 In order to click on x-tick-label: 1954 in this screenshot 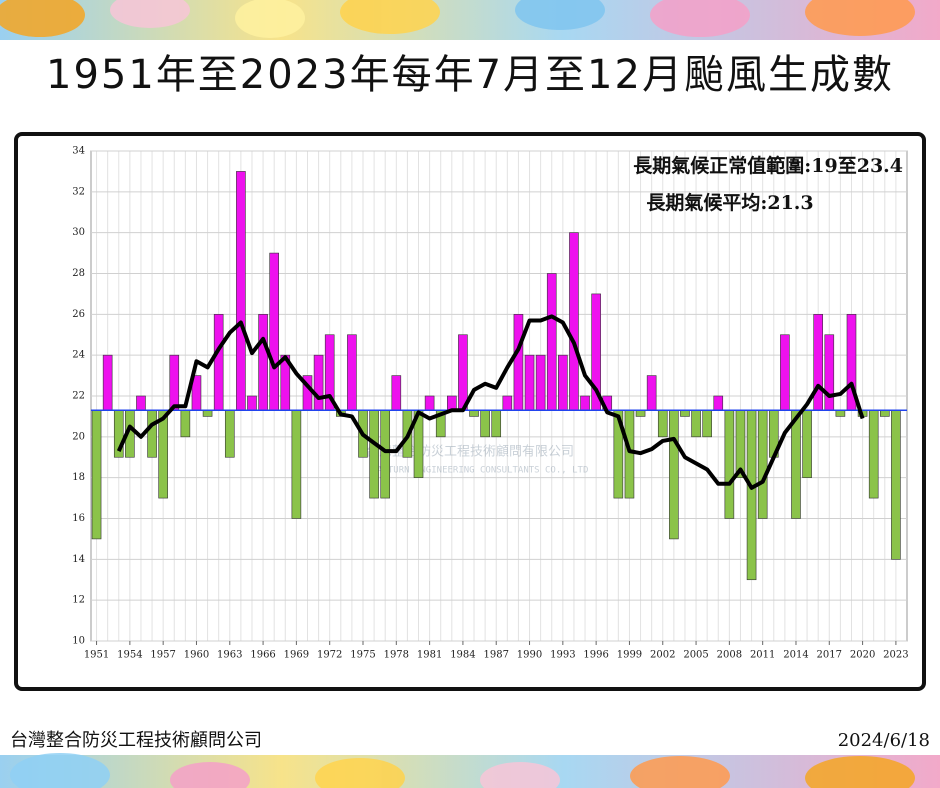, I will do `click(129, 655)`.